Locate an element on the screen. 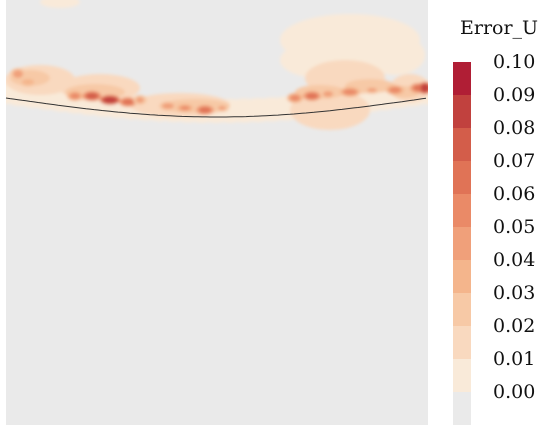 Image resolution: width=541 pixels, height=425 pixels. colorbar-tick-label: 0.08 is located at coordinates (514, 128).